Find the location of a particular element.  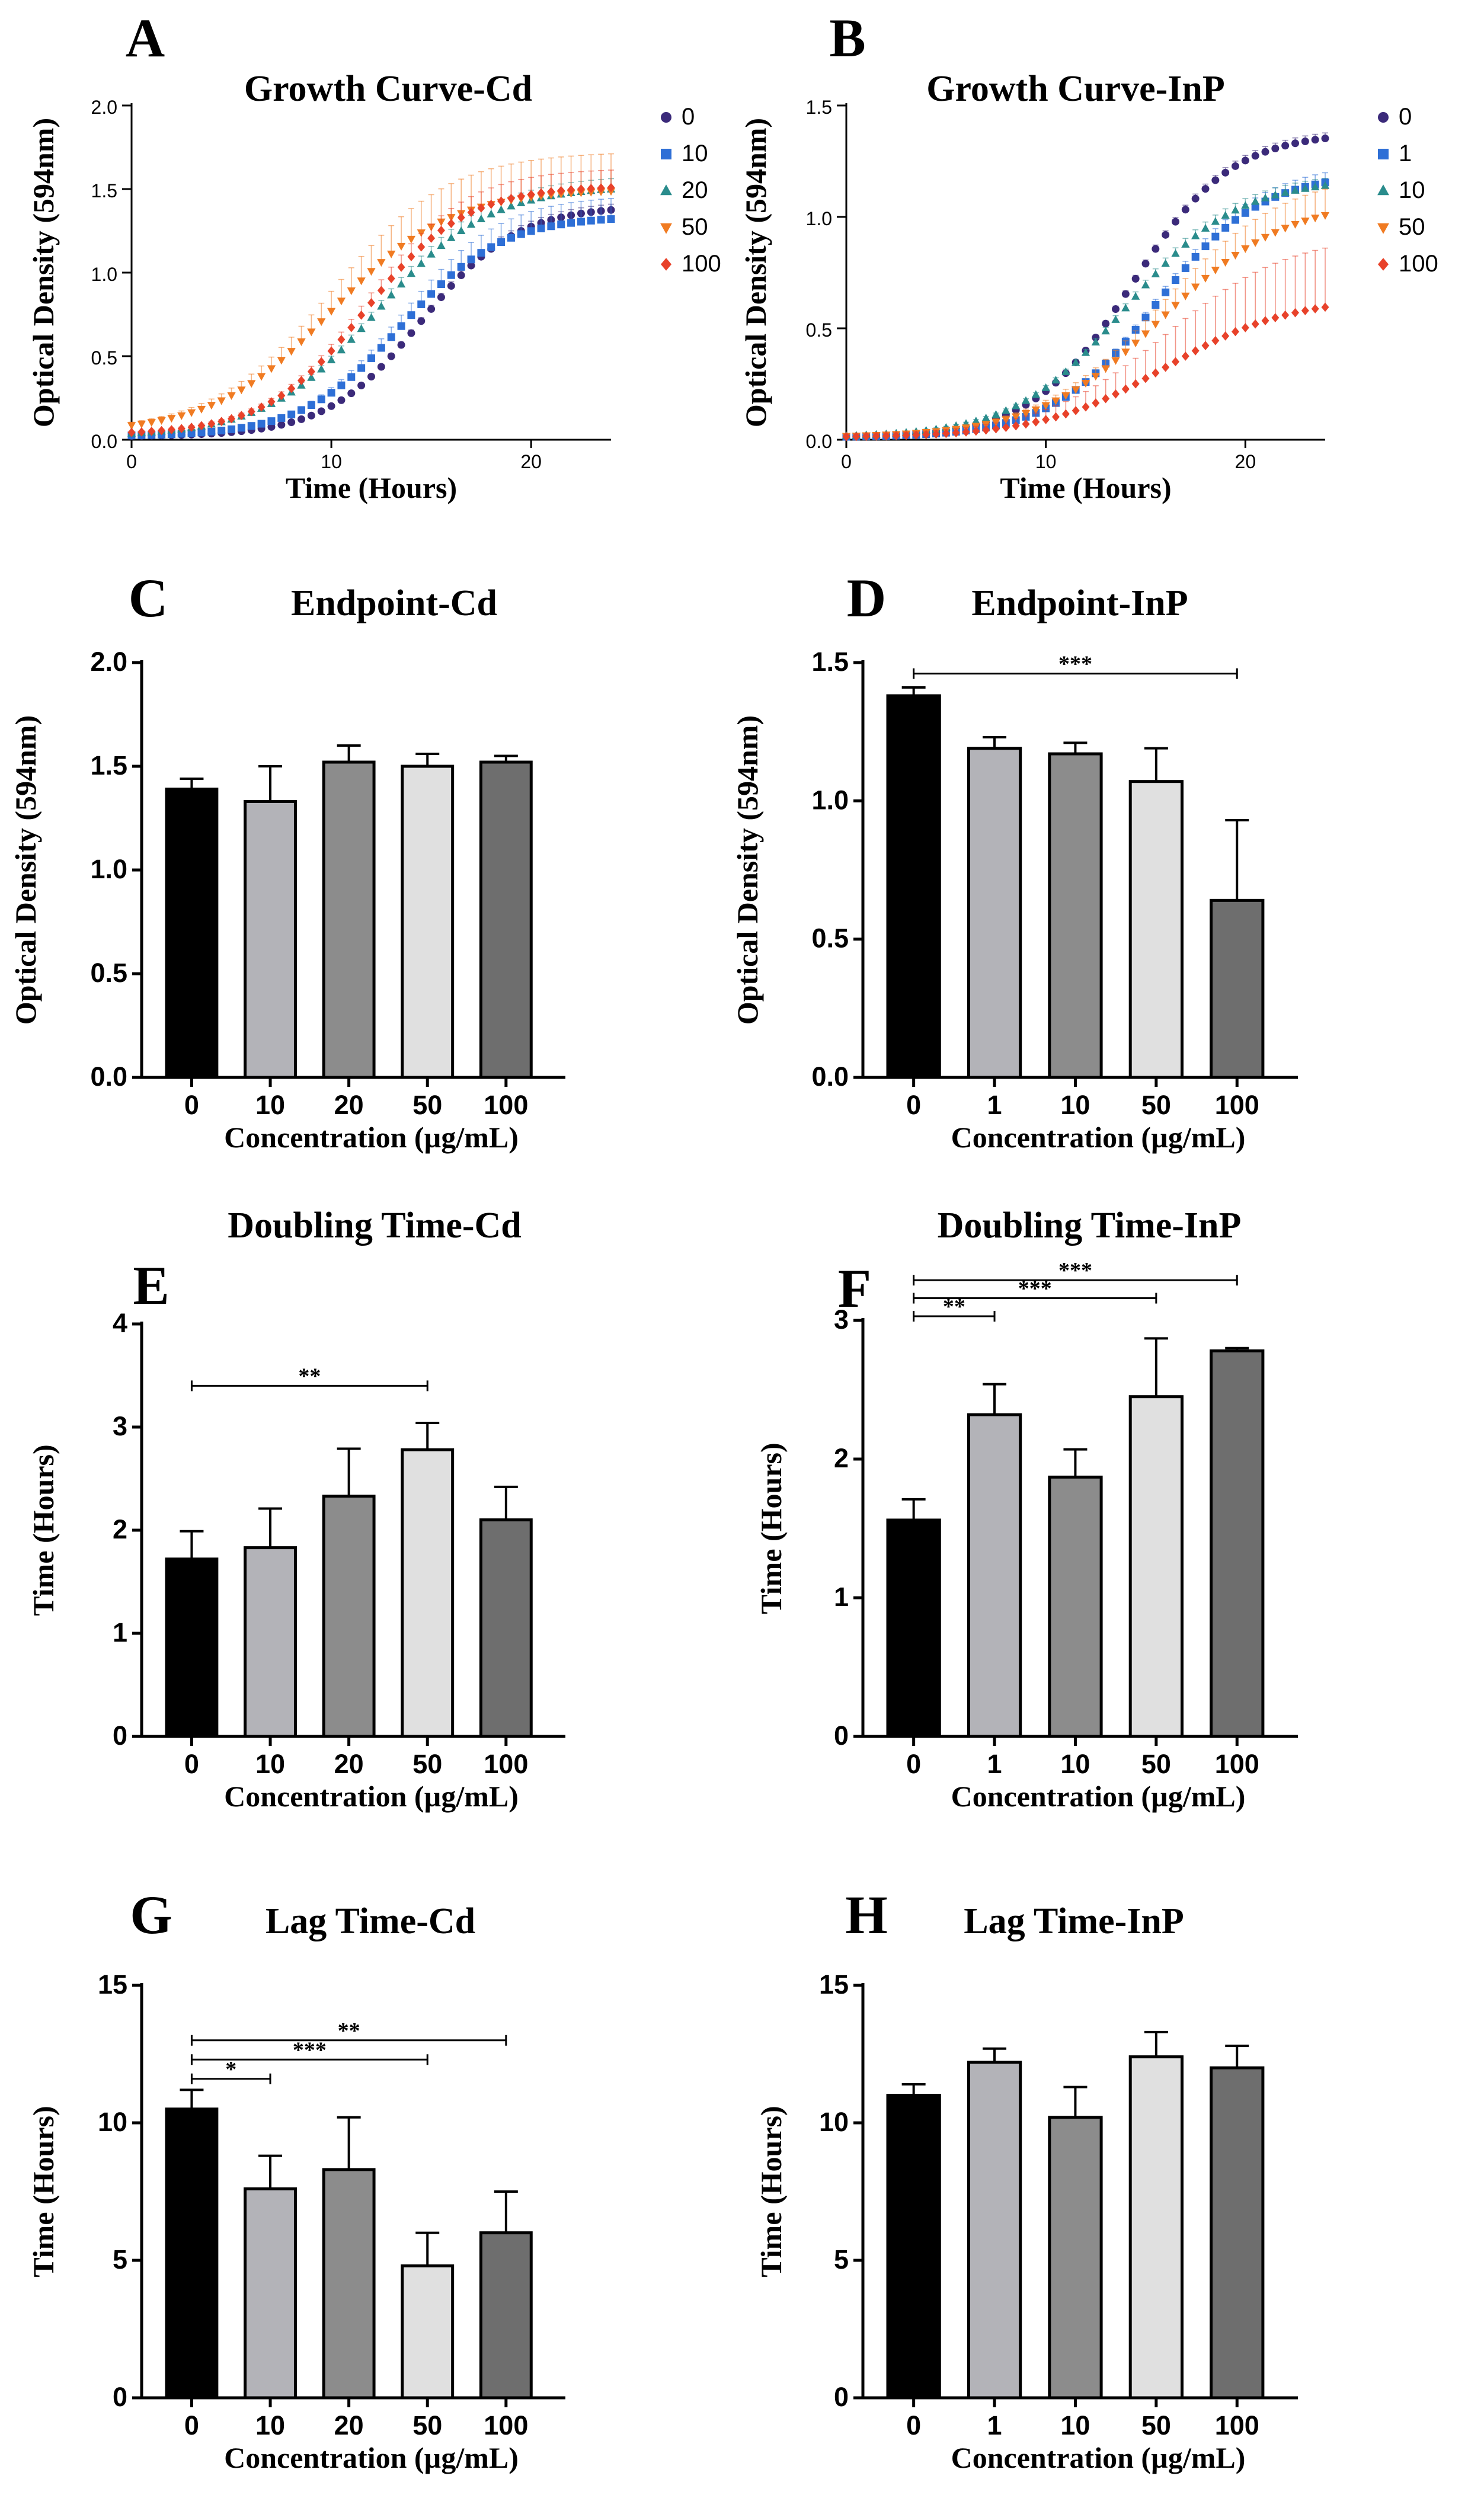

legend-label: 1 is located at coordinates (1406, 153).